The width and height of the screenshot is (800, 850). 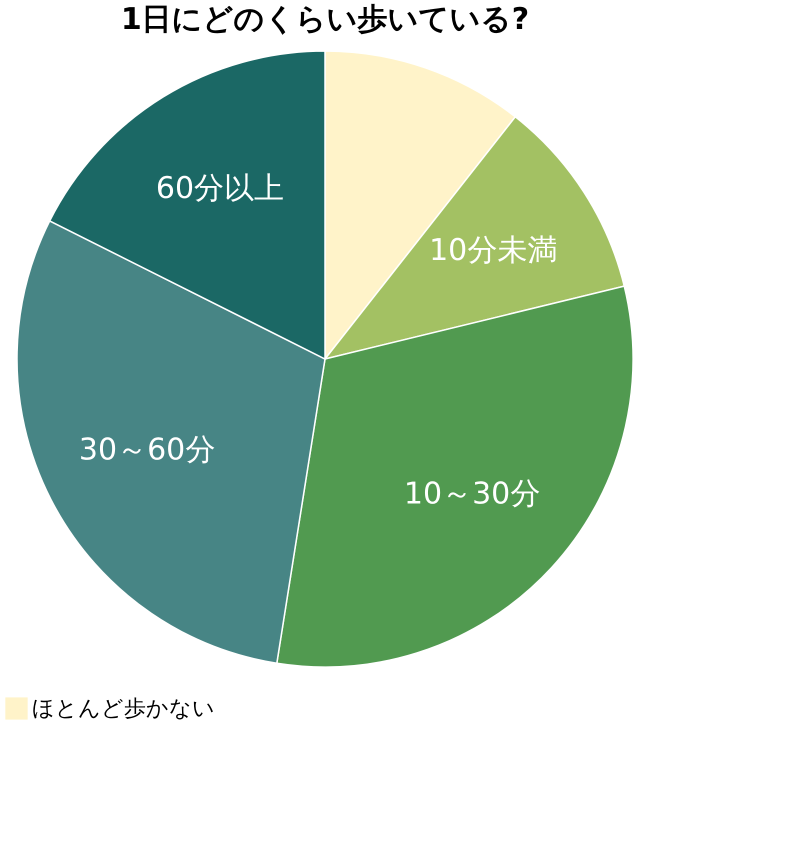 What do you see at coordinates (147, 450) in the screenshot?
I see `slice-label: 30～60分` at bounding box center [147, 450].